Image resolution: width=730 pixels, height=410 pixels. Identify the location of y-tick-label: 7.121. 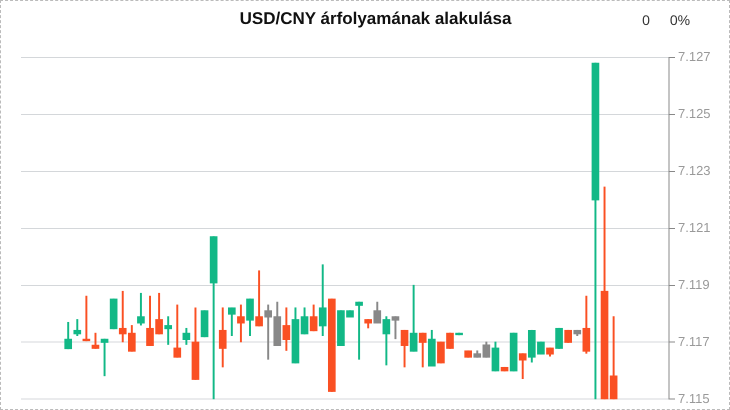
(694, 227).